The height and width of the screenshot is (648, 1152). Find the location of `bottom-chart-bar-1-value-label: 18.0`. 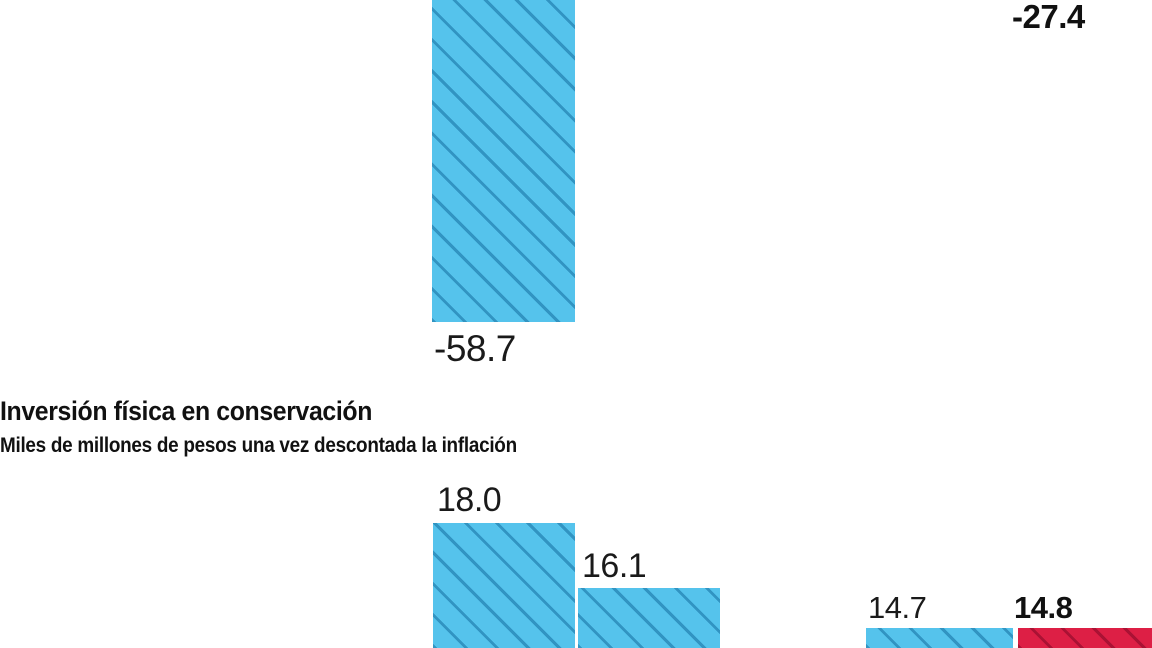

bottom-chart-bar-1-value-label: 18.0 is located at coordinates (469, 500).